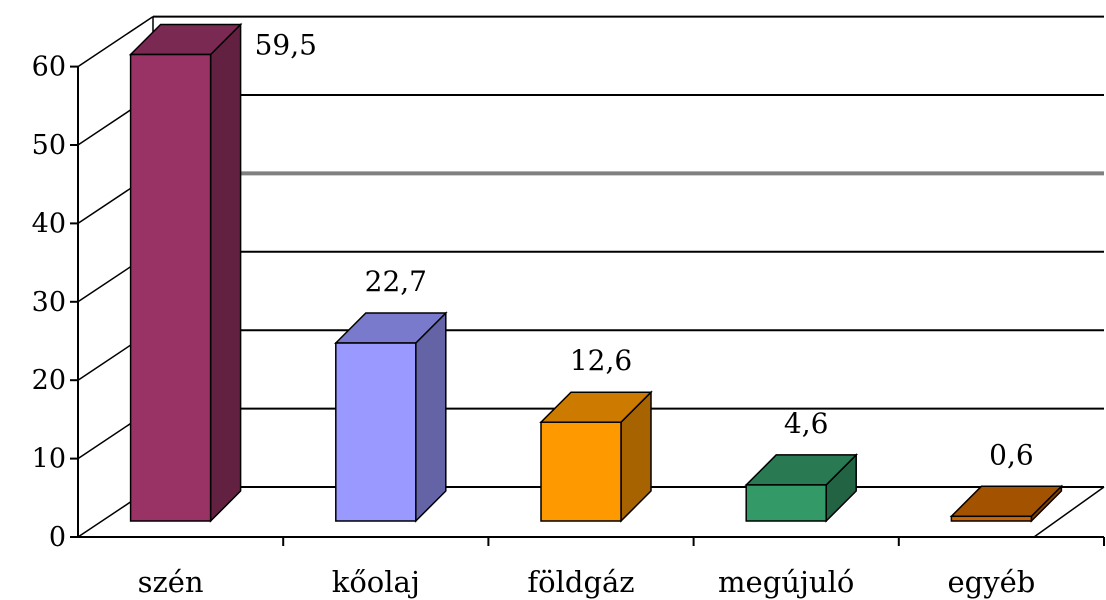 This screenshot has height=600, width=1106. I want to click on y-tick-label: 10, so click(49, 459).